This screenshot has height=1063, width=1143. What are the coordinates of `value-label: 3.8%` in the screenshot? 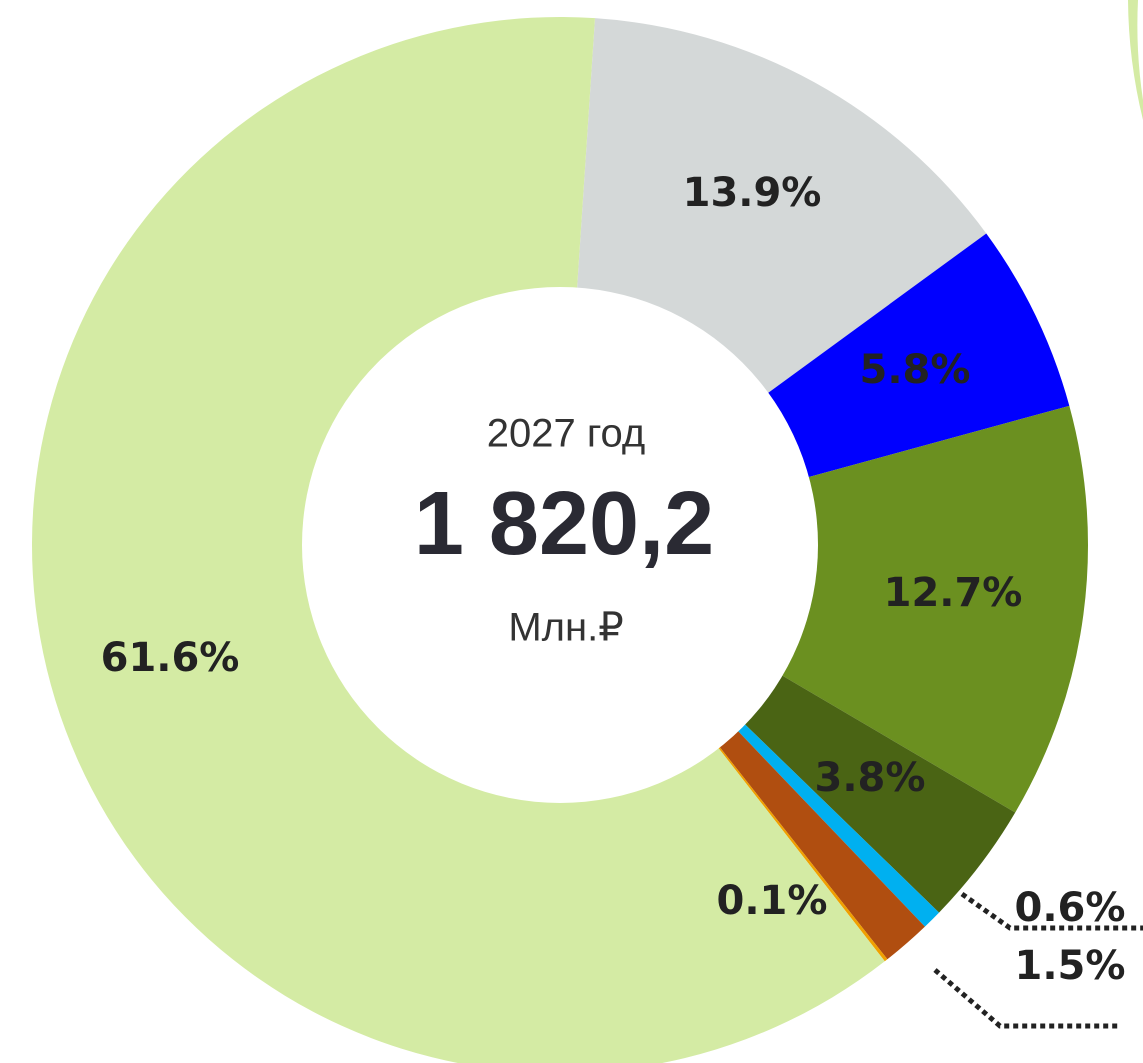 It's located at (870, 778).